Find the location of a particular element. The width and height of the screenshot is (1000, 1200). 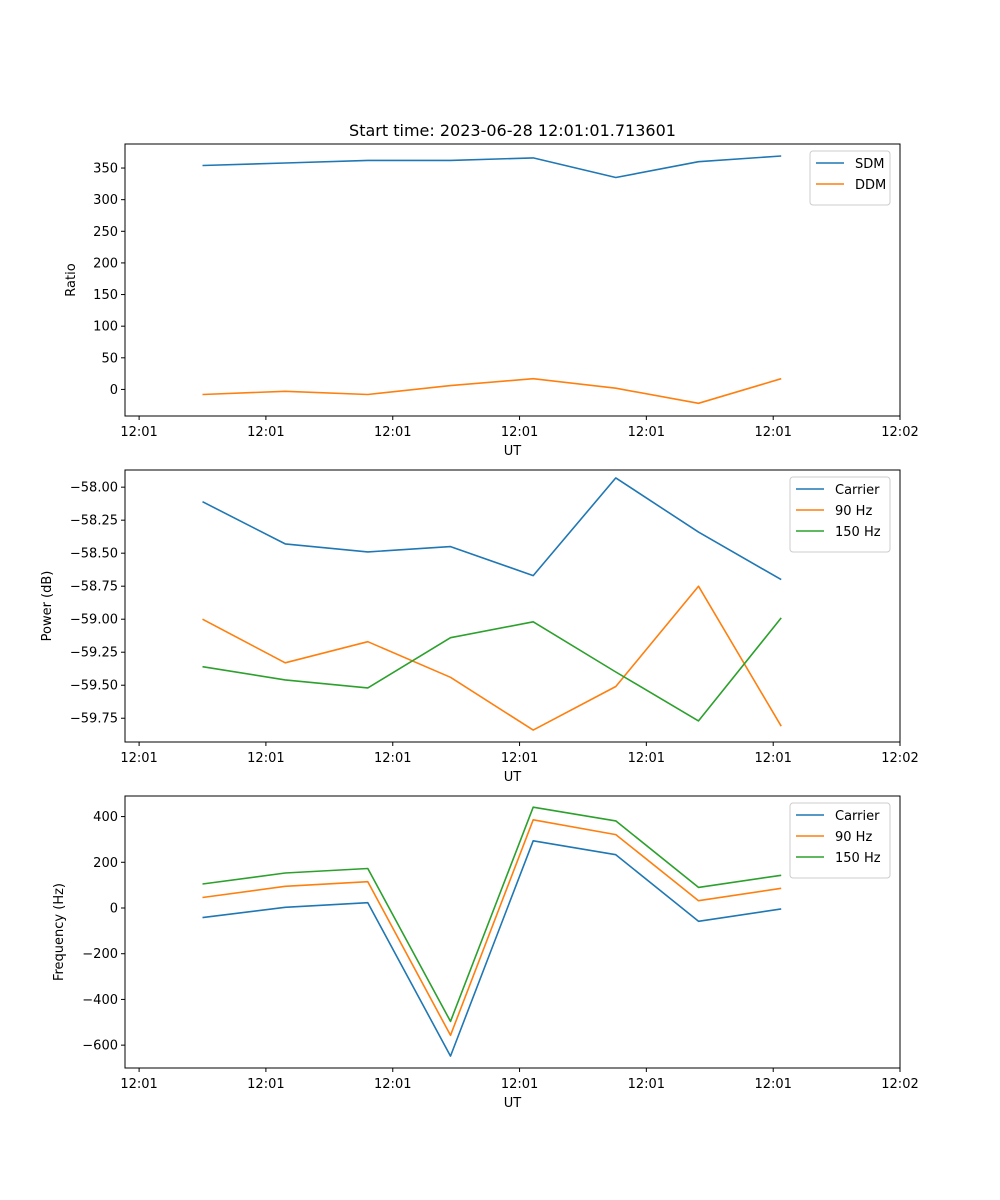

y-tick-label: 150 is located at coordinates (105, 295).